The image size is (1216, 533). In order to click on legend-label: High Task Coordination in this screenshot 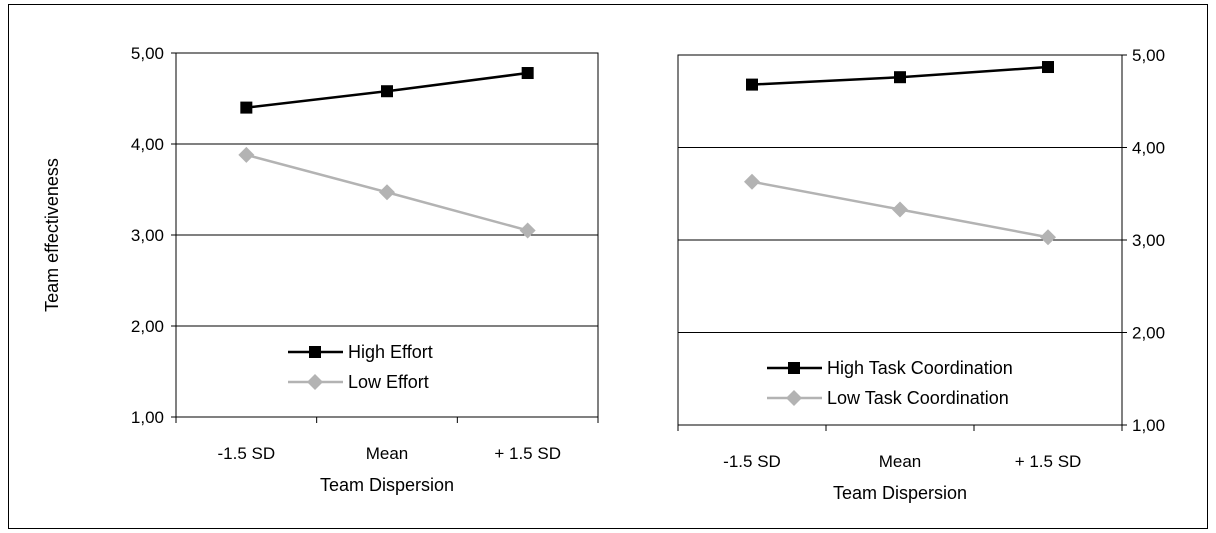, I will do `click(920, 368)`.